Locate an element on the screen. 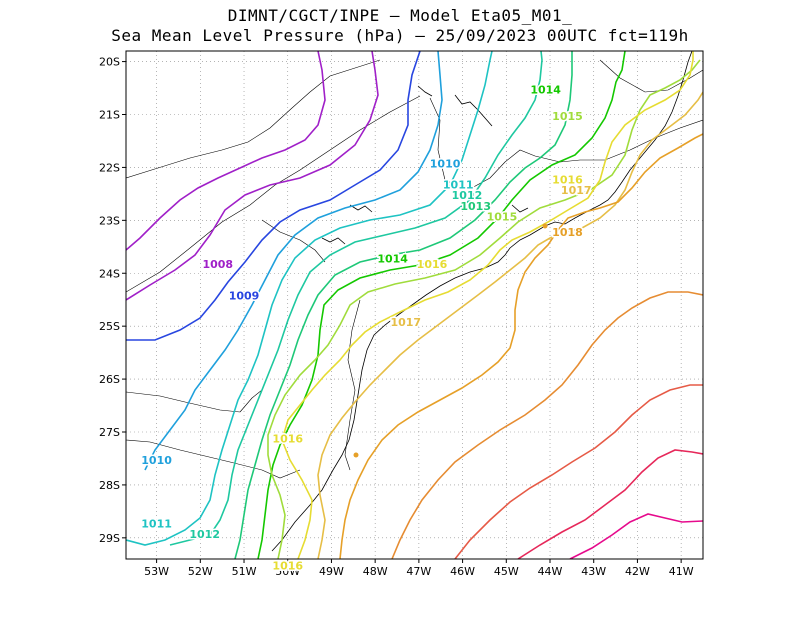 The height and width of the screenshot is (618, 800). lon-tick-label: 44W is located at coordinates (550, 571).